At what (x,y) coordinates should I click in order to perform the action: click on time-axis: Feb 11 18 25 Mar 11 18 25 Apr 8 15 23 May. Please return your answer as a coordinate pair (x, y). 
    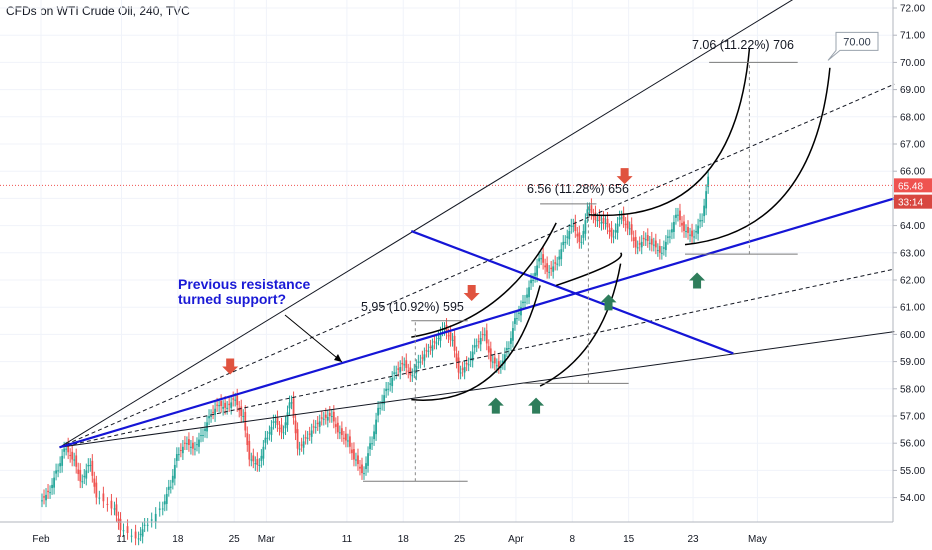
    Looking at the image, I should click on (446, 533).